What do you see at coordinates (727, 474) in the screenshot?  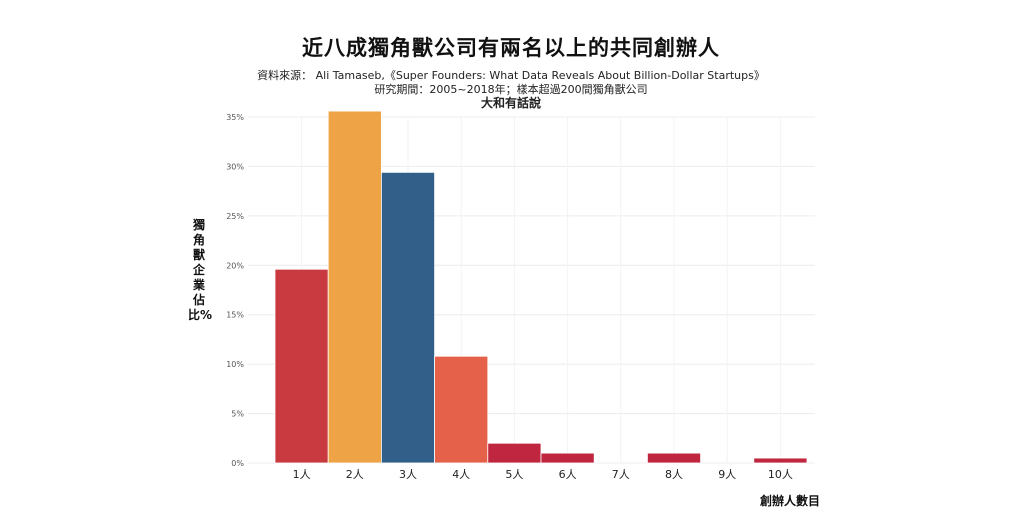 I see `x-tick-label: 9人` at bounding box center [727, 474].